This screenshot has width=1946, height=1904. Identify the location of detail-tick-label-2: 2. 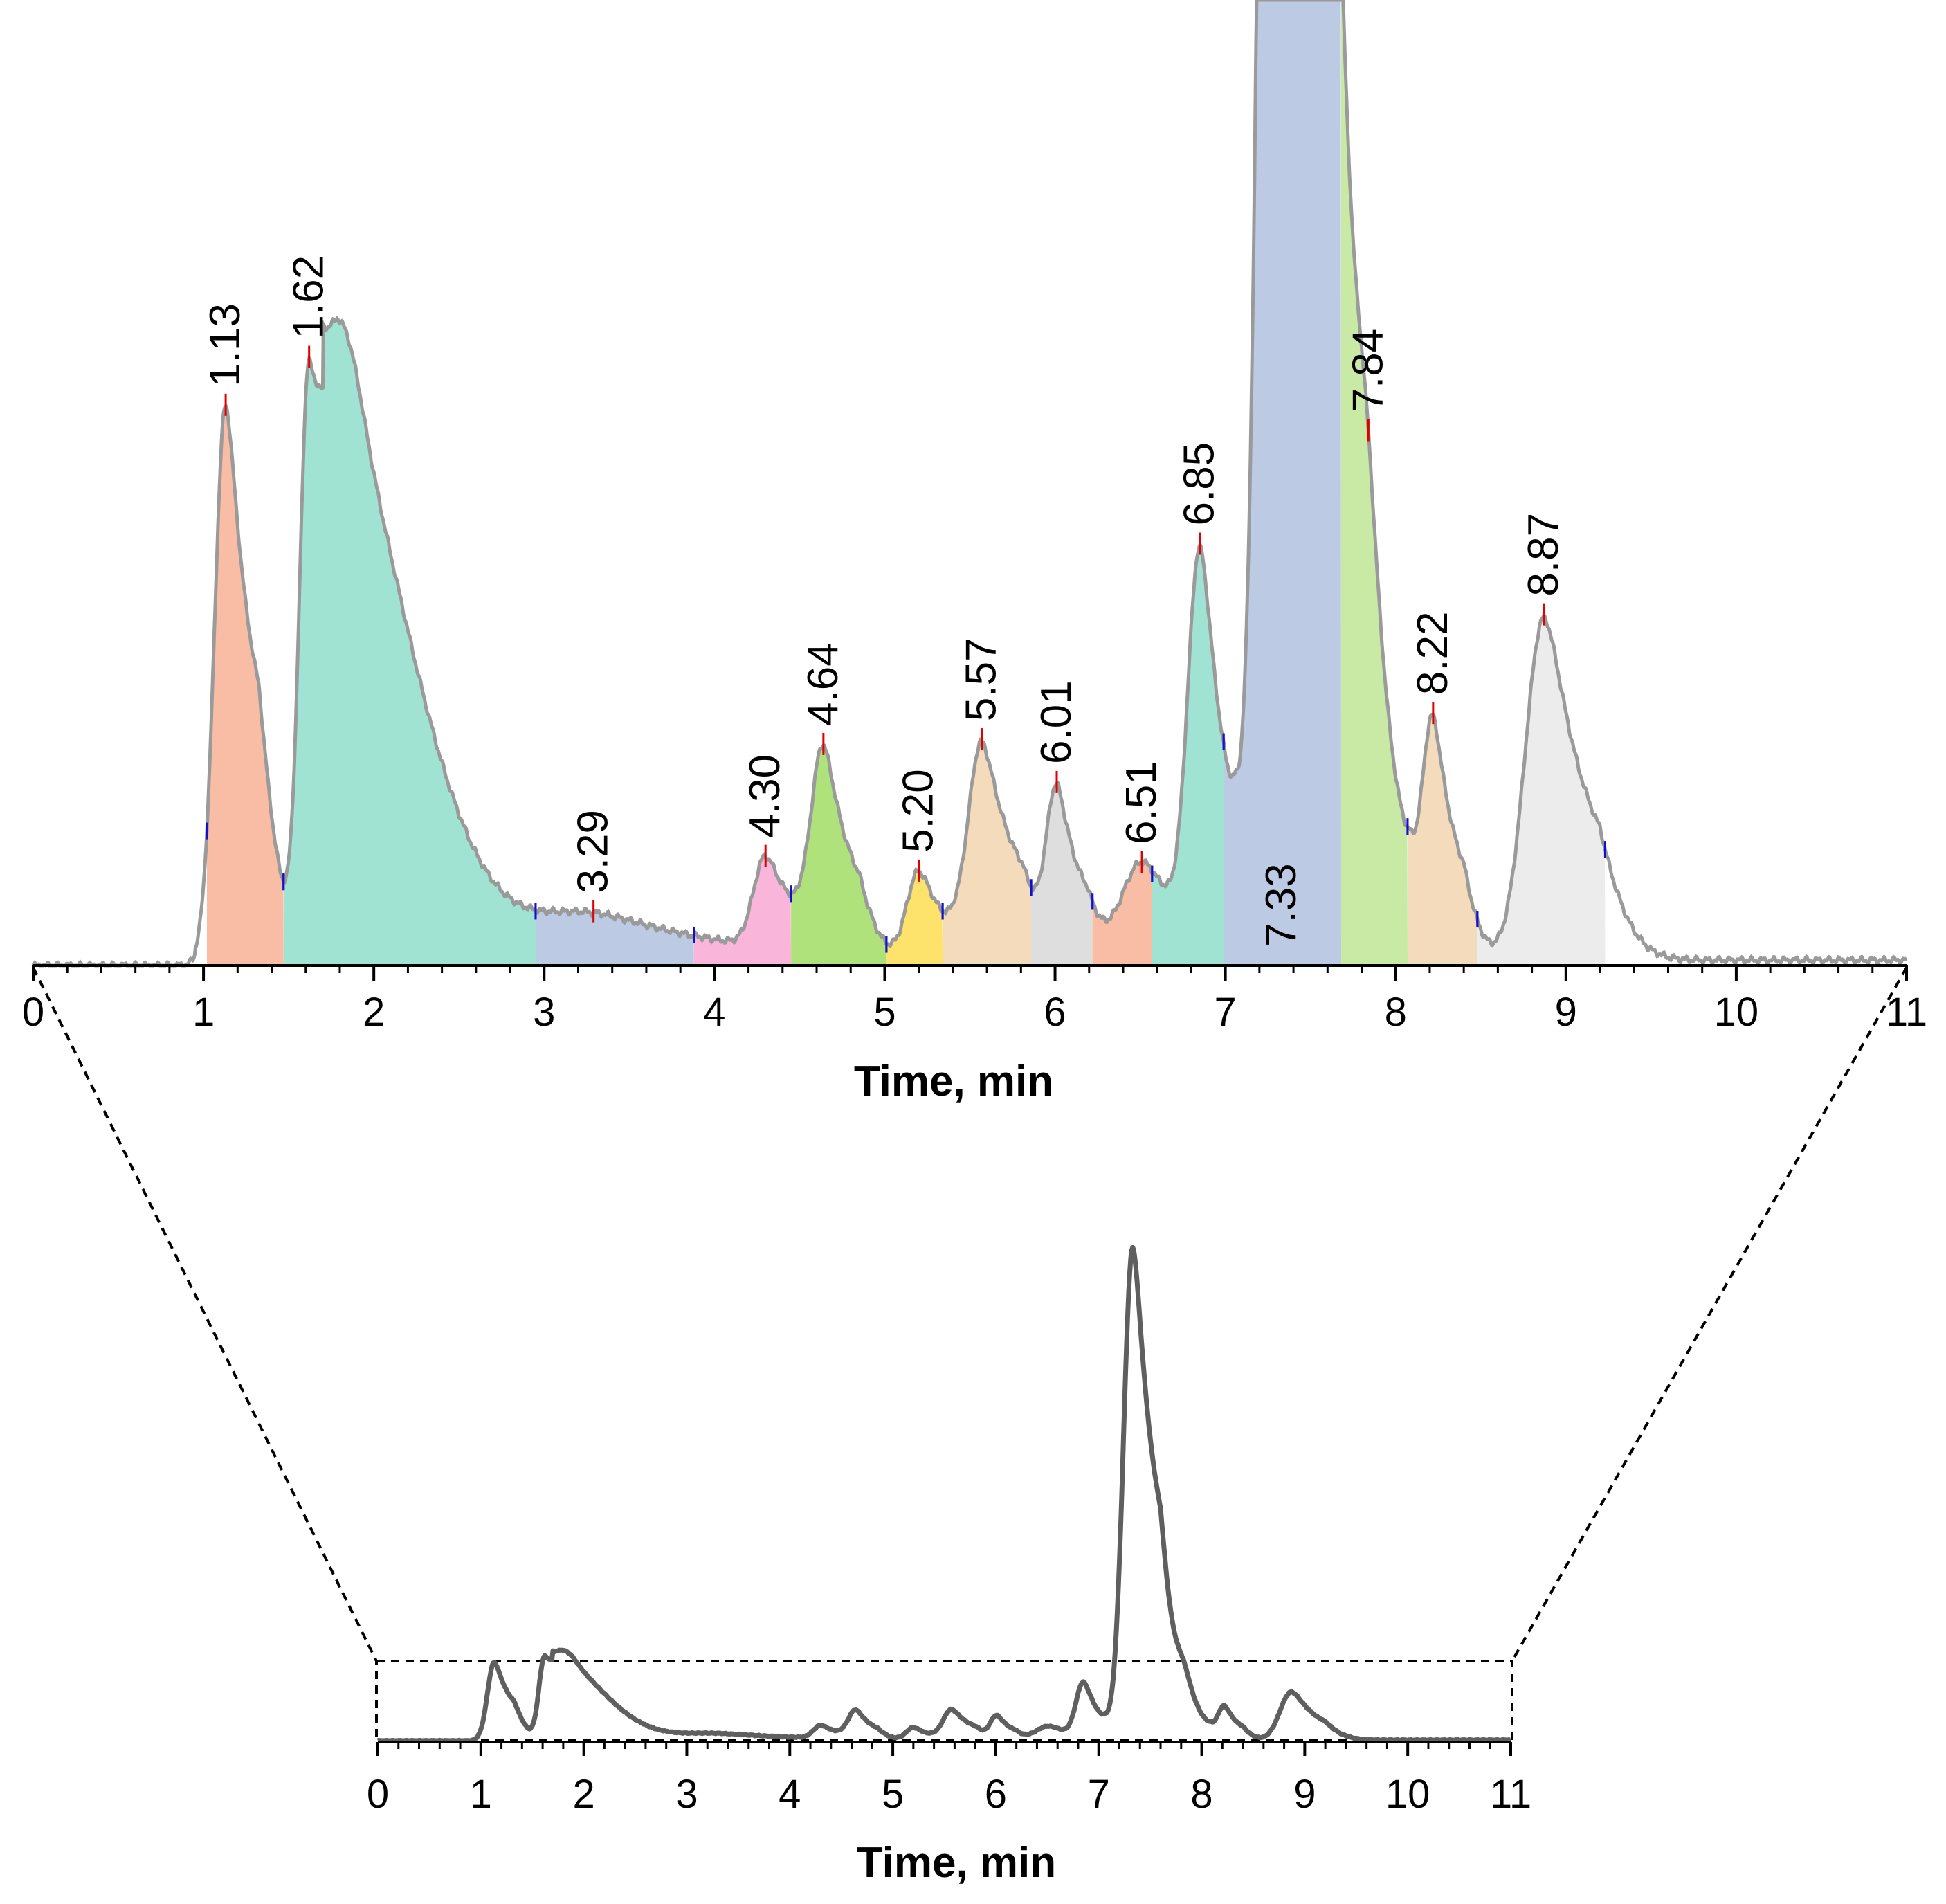
(374, 1012).